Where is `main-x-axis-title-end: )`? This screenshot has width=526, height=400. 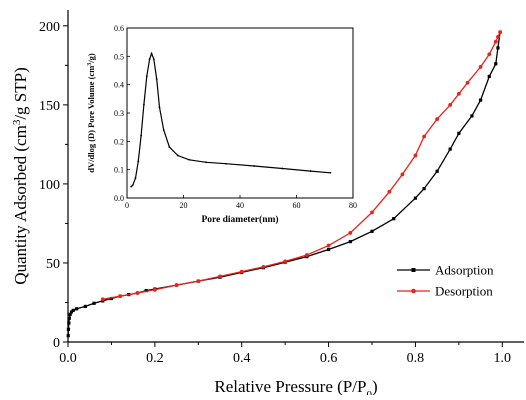 main-x-axis-title-end: ) is located at coordinates (375, 386).